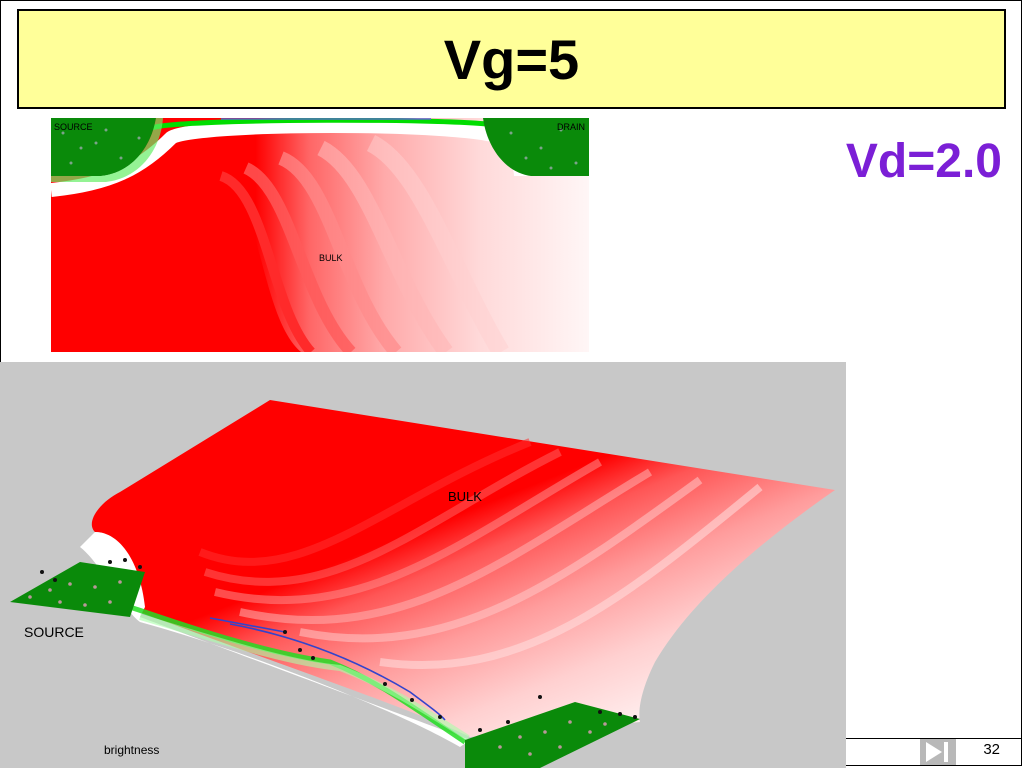 The image size is (1024, 770). What do you see at coordinates (54, 632) in the screenshot?
I see `source-label-3d: SOURCE` at bounding box center [54, 632].